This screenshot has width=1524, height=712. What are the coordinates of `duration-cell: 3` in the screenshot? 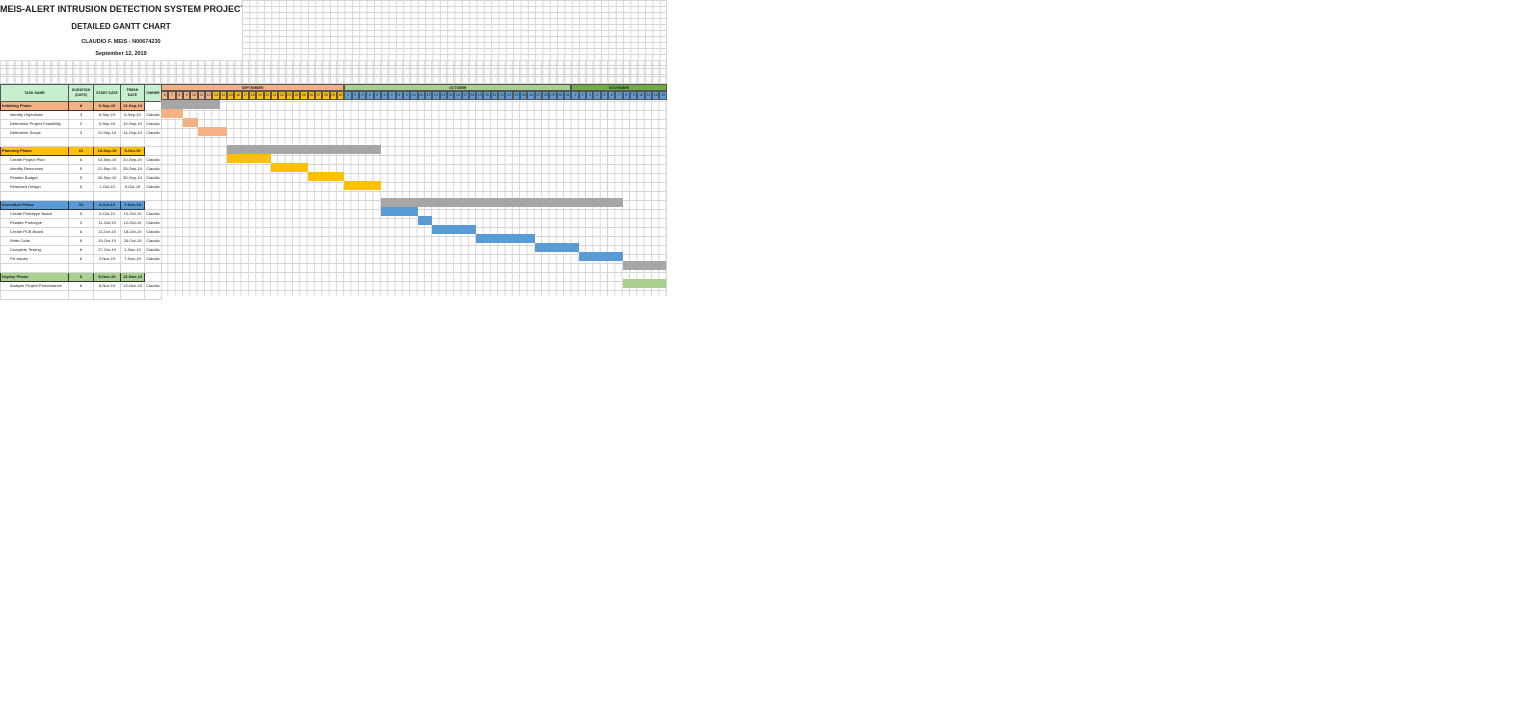 It's located at (81, 223).